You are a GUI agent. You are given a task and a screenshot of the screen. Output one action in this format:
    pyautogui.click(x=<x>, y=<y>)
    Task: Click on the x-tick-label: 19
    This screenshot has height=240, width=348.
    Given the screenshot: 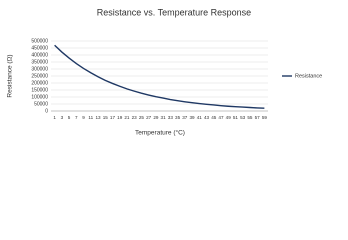 What is the action you would take?
    pyautogui.click(x=120, y=117)
    